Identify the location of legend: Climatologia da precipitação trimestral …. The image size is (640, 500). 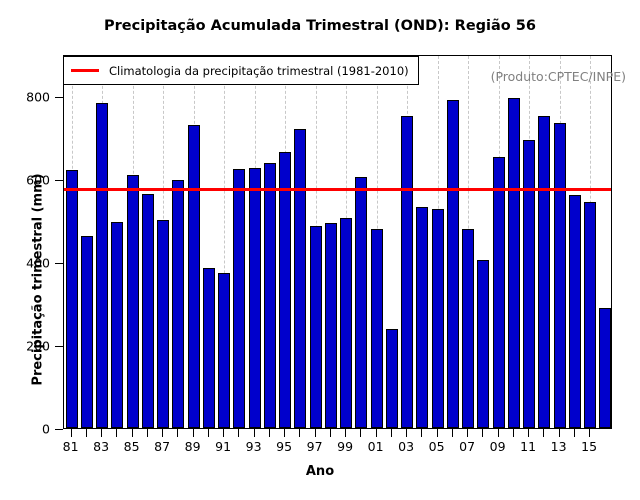
(241, 70).